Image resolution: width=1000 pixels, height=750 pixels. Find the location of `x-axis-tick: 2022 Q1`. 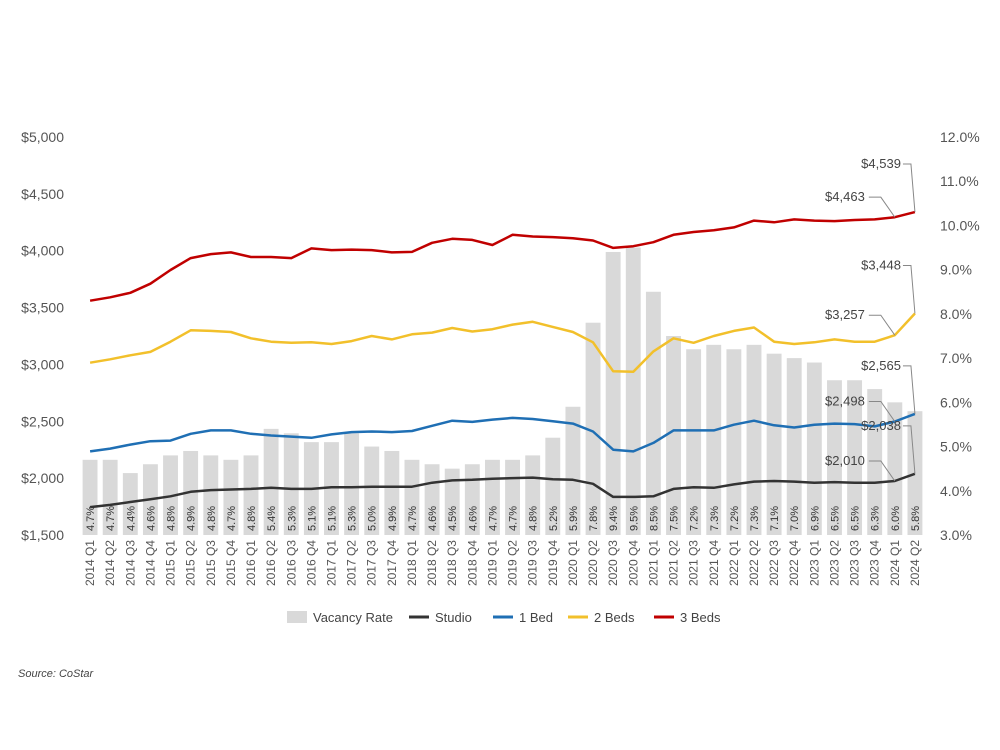

x-axis-tick: 2022 Q1 is located at coordinates (734, 563).